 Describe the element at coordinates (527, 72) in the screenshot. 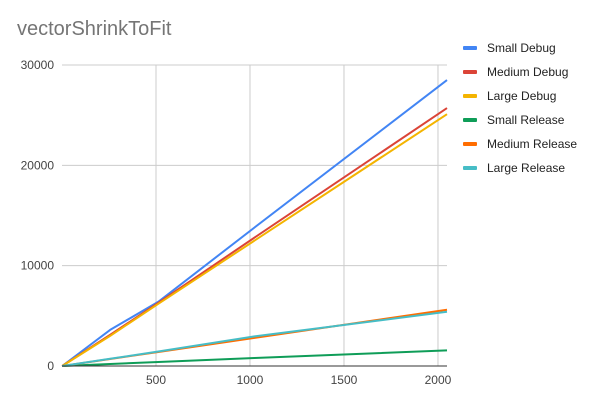

I see `legend-label-medium-debug: Medium Debug` at that location.